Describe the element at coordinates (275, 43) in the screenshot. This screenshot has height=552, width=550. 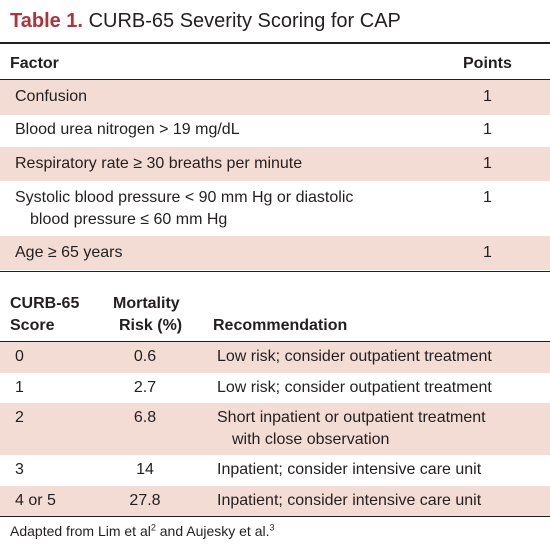
I see `top-rule` at that location.